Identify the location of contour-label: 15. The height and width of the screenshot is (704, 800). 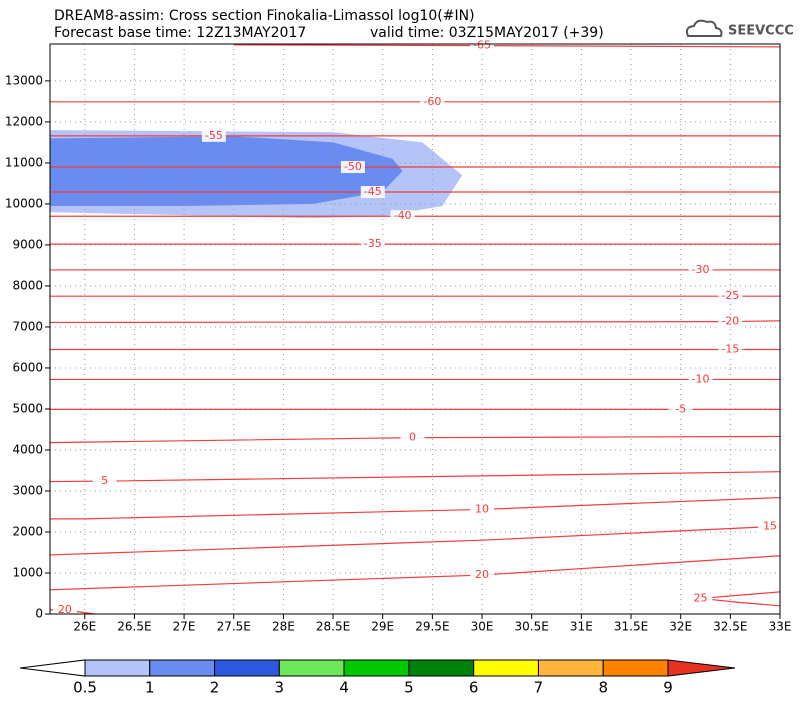
(770, 526).